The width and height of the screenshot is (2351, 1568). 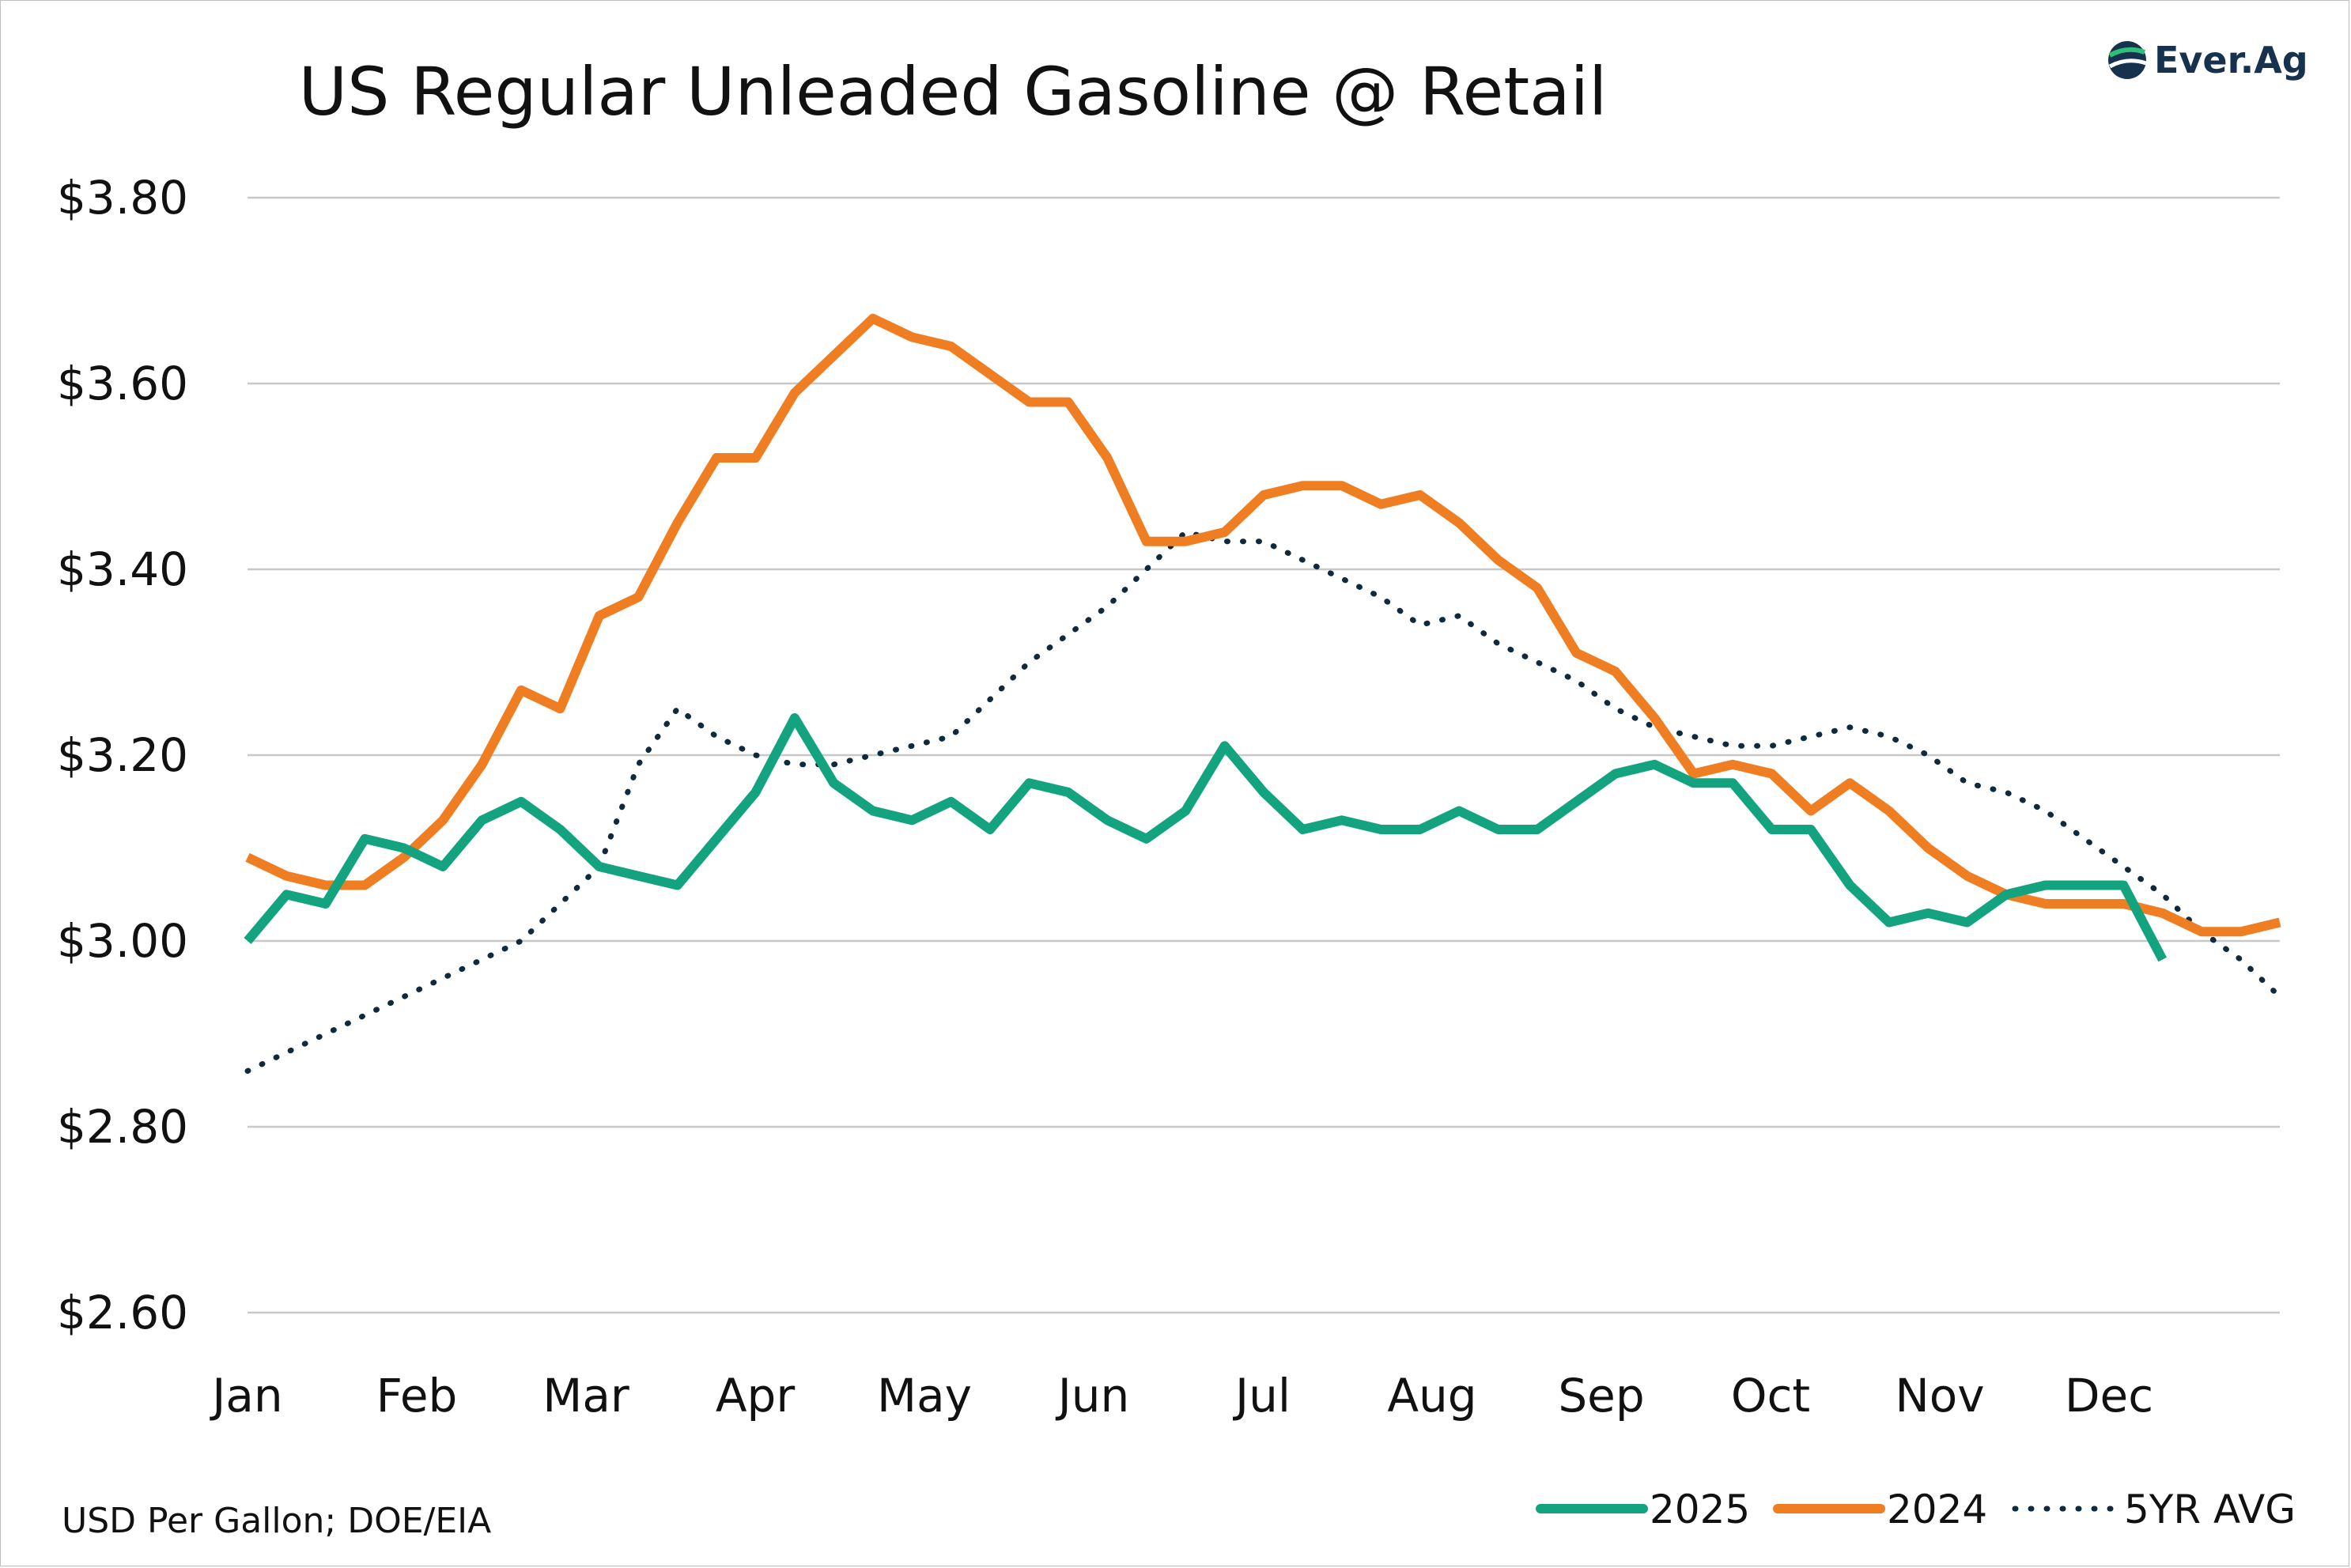 I want to click on y-axis-ticks: $3.80 $3.60 $3.40 $3.20 $3.00 $2.80 $2.60, so click(x=122, y=755).